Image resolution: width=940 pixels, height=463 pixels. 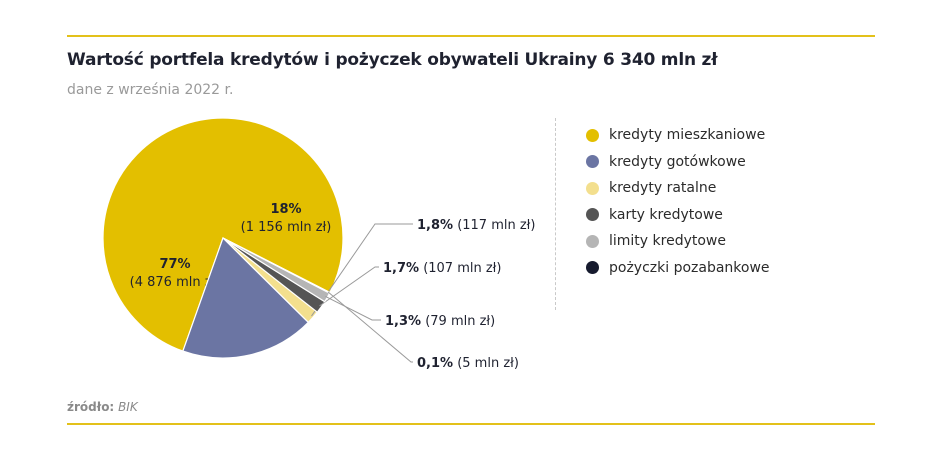 What do you see at coordinates (246, 297) in the screenshot?
I see `pie-slice-kredyty-gotowkowe` at bounding box center [246, 297].